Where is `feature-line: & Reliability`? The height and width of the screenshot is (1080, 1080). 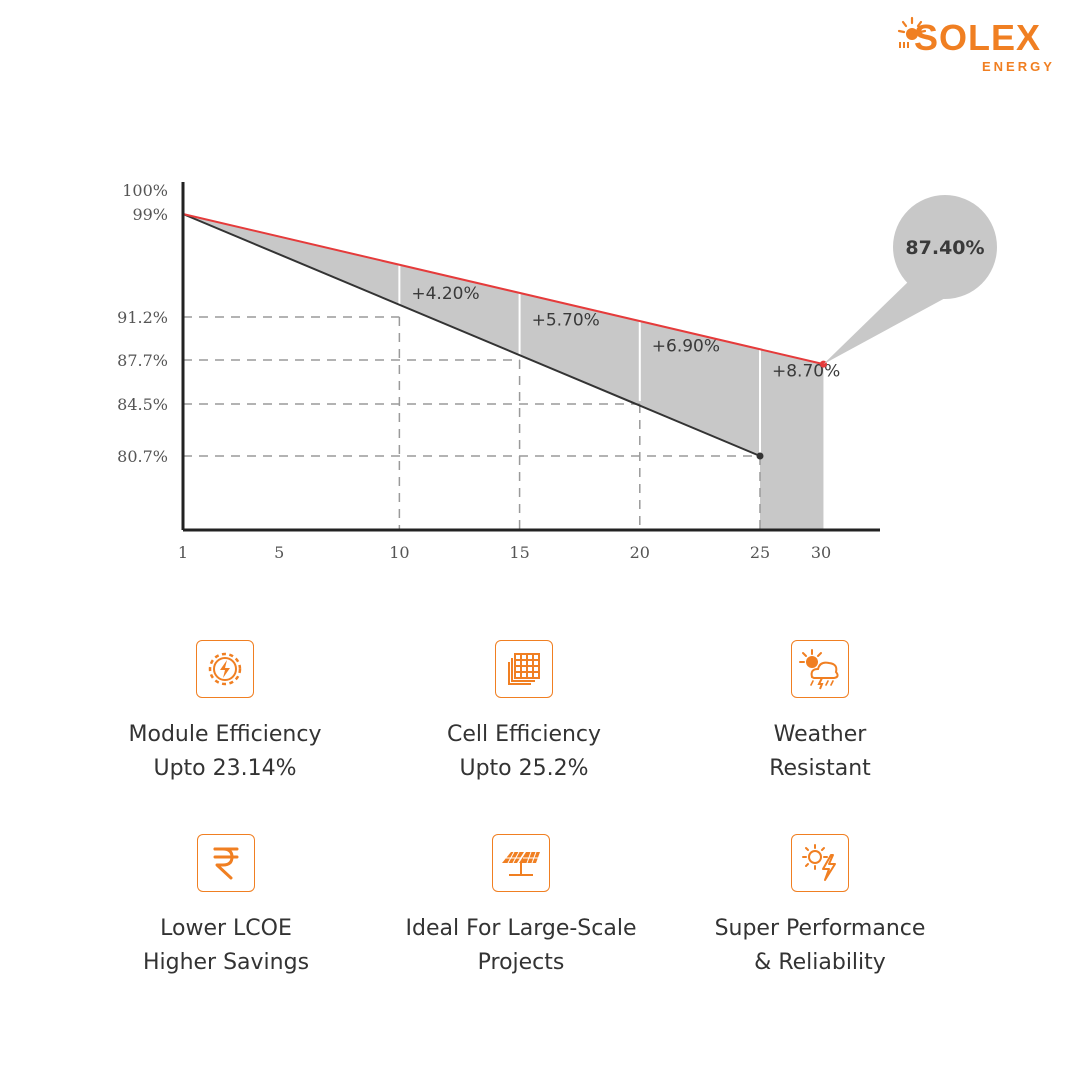
feature-line: & Reliability is located at coordinates (820, 962).